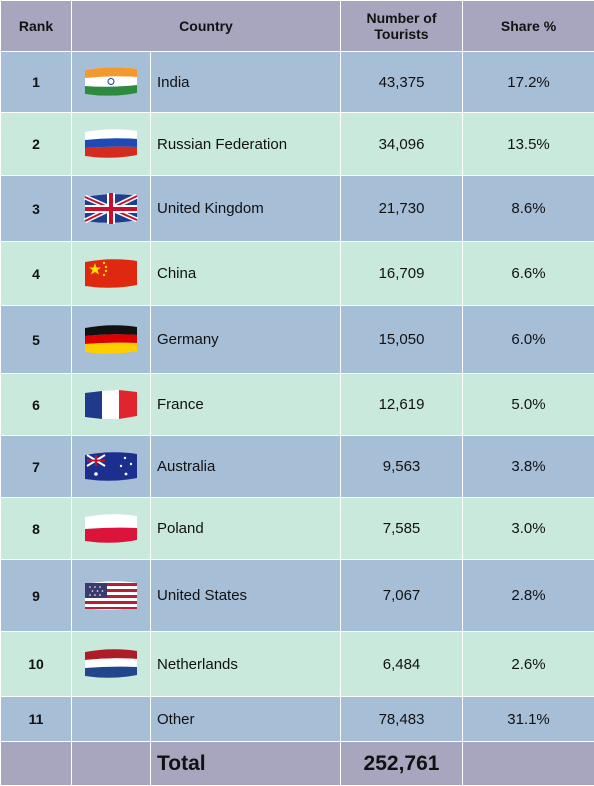 This screenshot has height=786, width=594. What do you see at coordinates (36, 144) in the screenshot?
I see `rank-cell: 2` at bounding box center [36, 144].